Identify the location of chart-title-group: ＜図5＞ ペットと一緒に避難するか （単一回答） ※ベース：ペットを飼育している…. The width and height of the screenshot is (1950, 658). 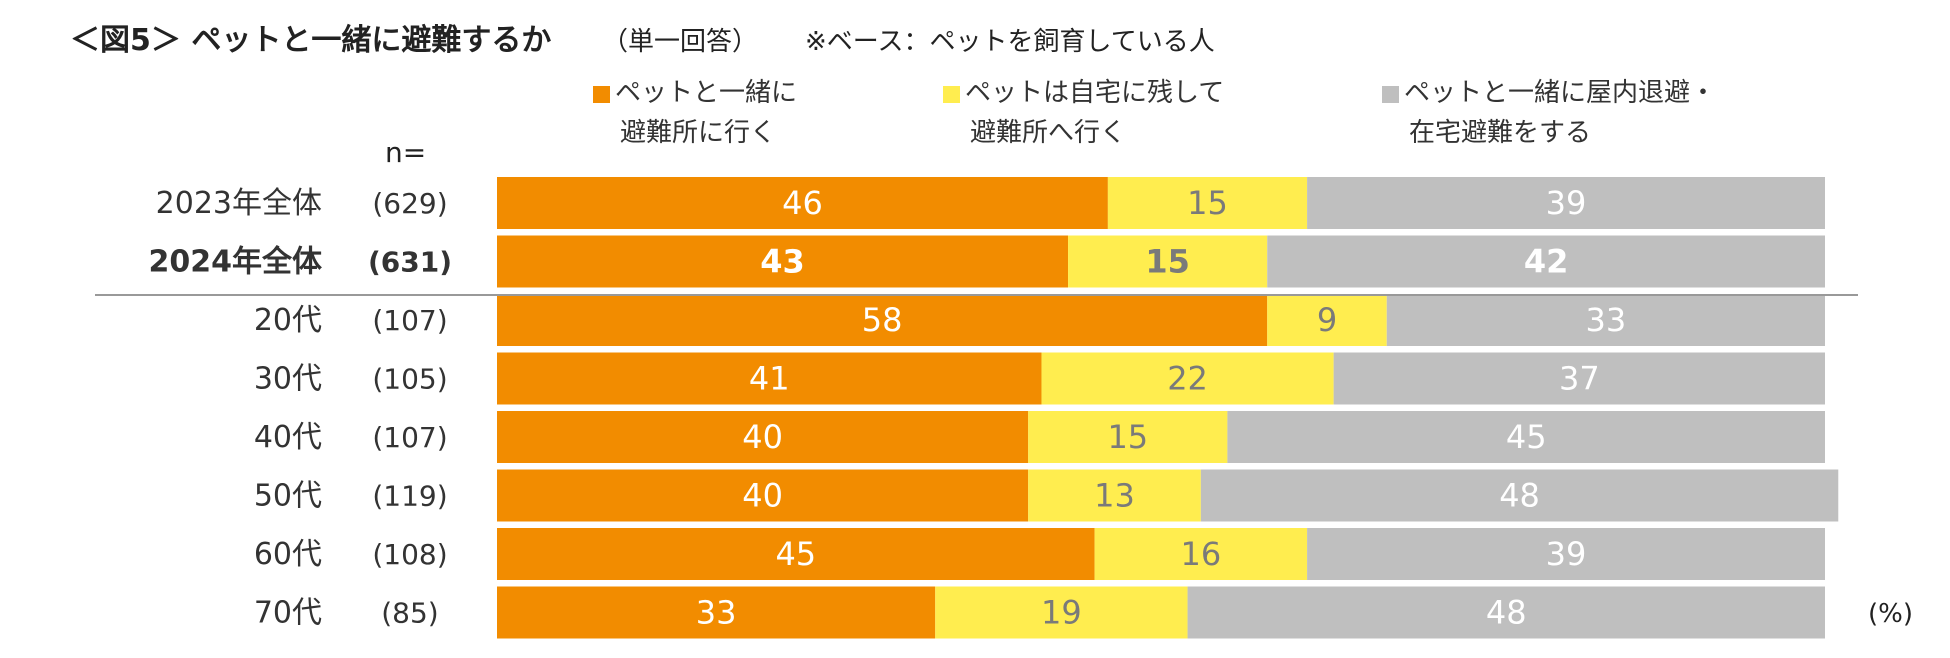
(642, 40).